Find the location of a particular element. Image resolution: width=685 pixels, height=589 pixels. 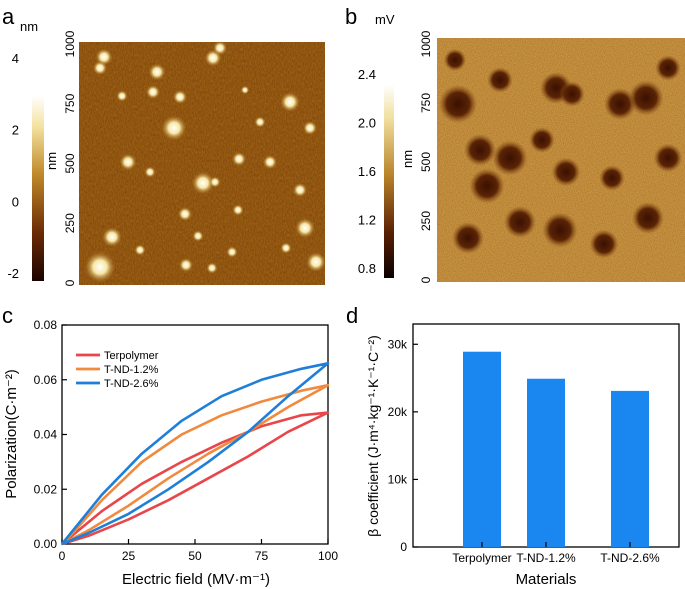

panel-b-label: b is located at coordinates (351, 16).